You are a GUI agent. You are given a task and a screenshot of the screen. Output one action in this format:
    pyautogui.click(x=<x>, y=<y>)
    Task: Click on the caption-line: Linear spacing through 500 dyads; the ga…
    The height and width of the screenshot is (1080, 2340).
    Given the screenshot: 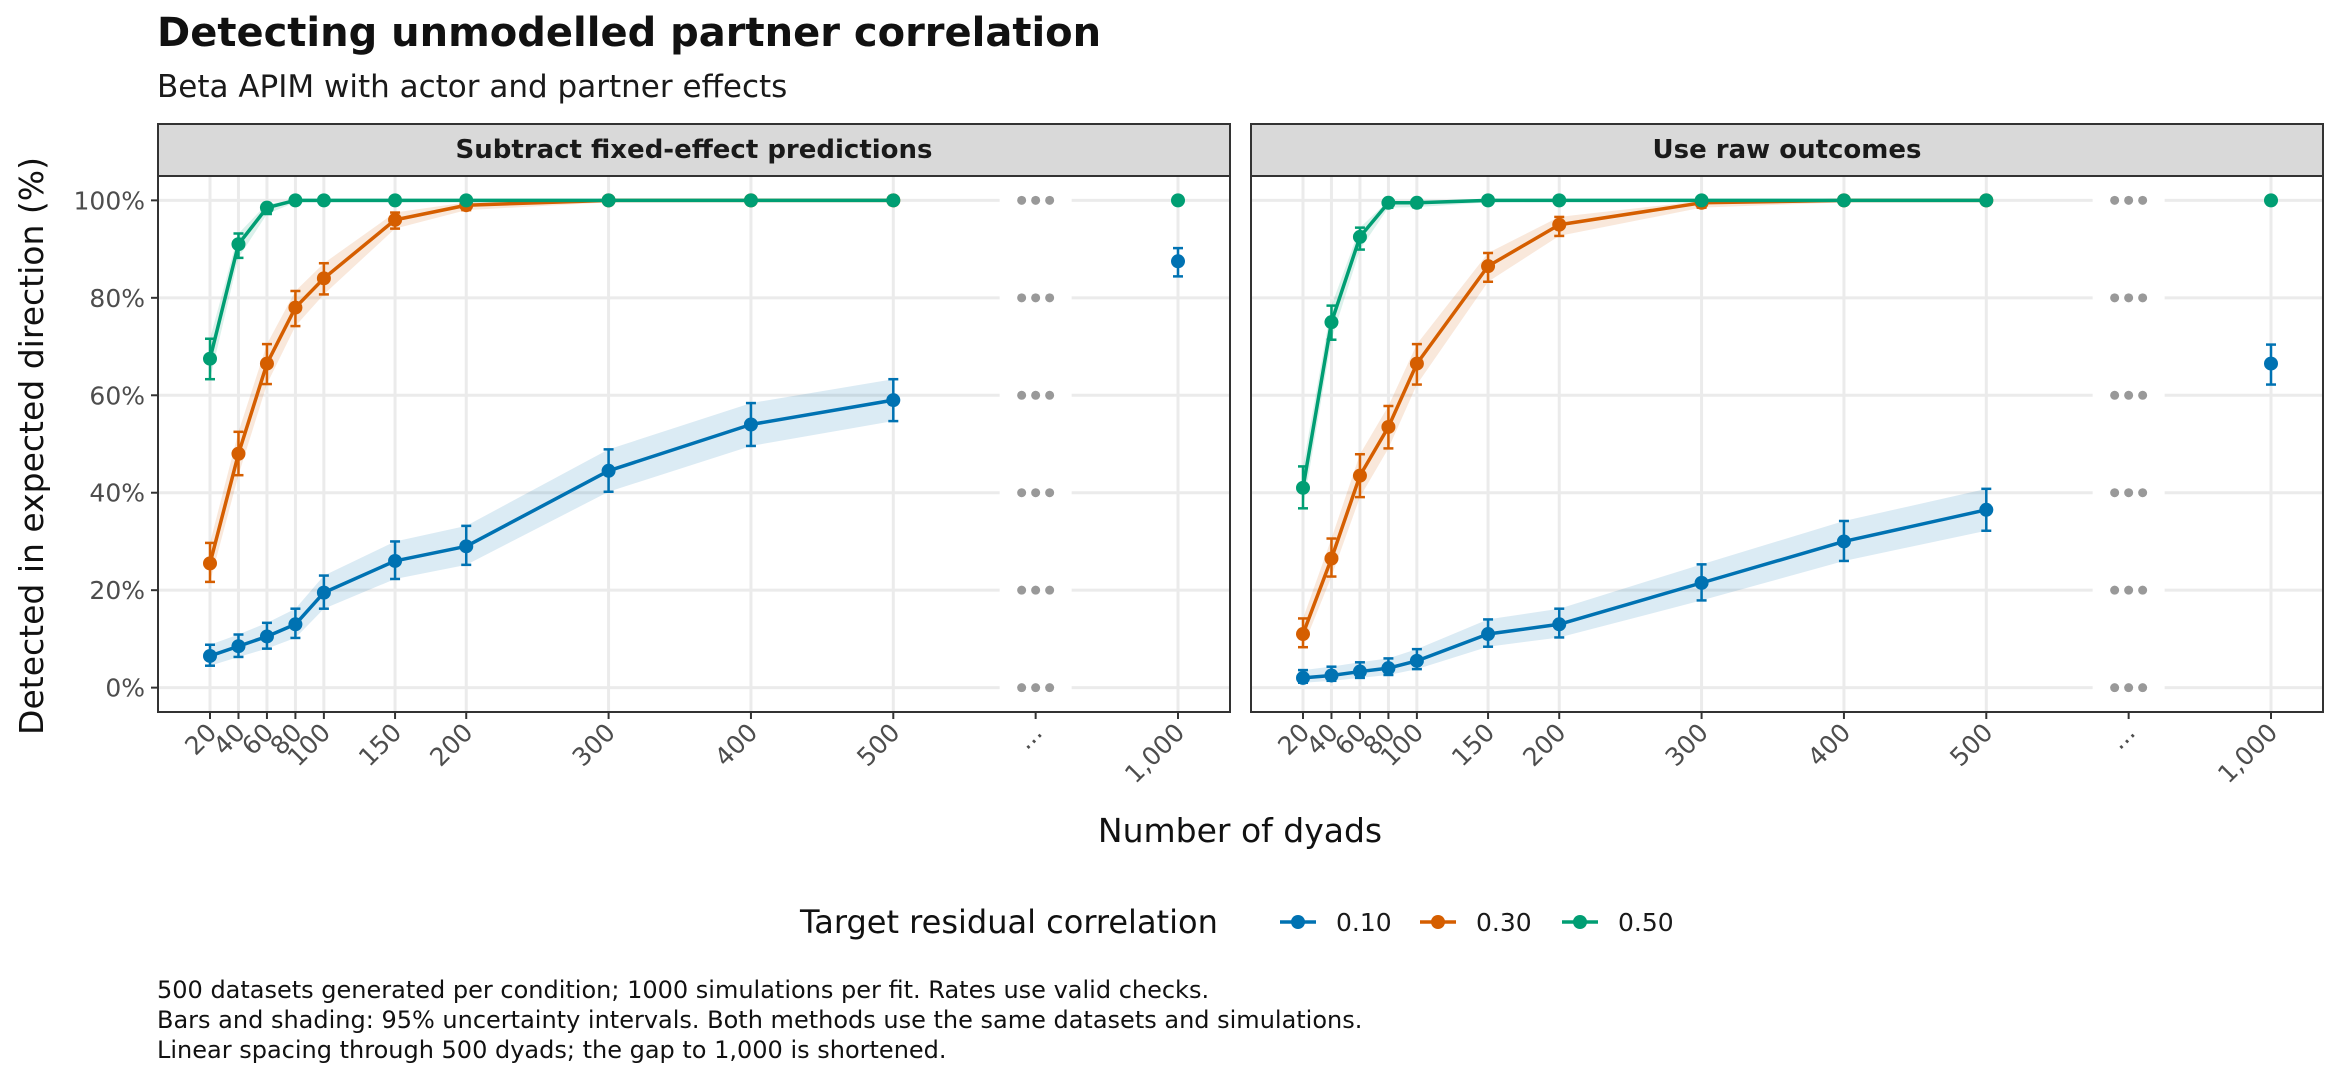 What is the action you would take?
    pyautogui.click(x=552, y=1050)
    